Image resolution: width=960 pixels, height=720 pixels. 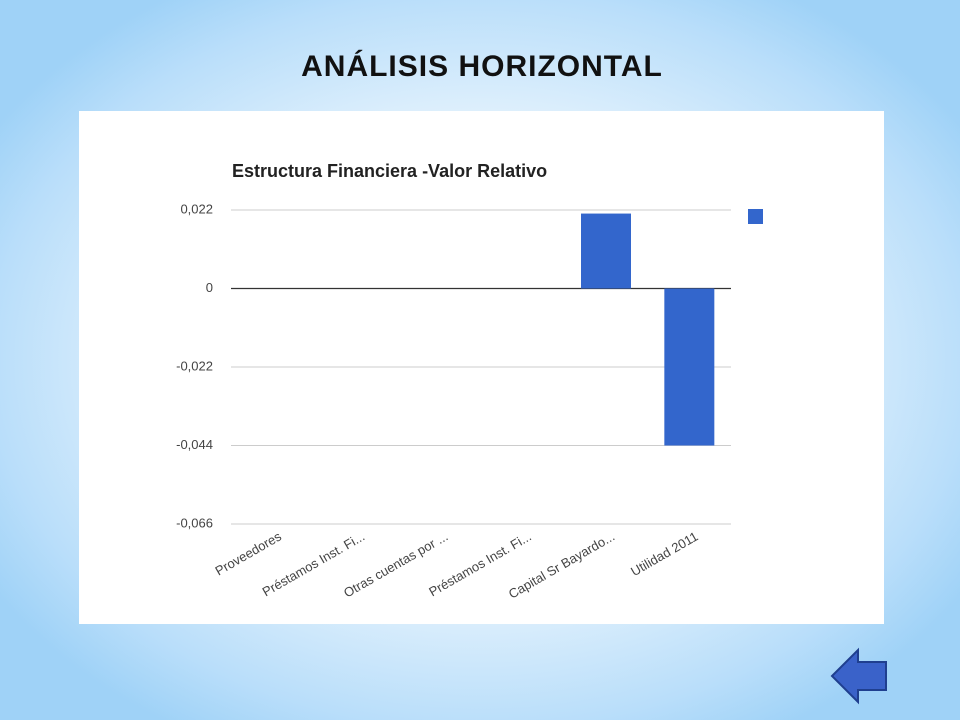 What do you see at coordinates (196, 208) in the screenshot?
I see `y-tick-label: 0,022` at bounding box center [196, 208].